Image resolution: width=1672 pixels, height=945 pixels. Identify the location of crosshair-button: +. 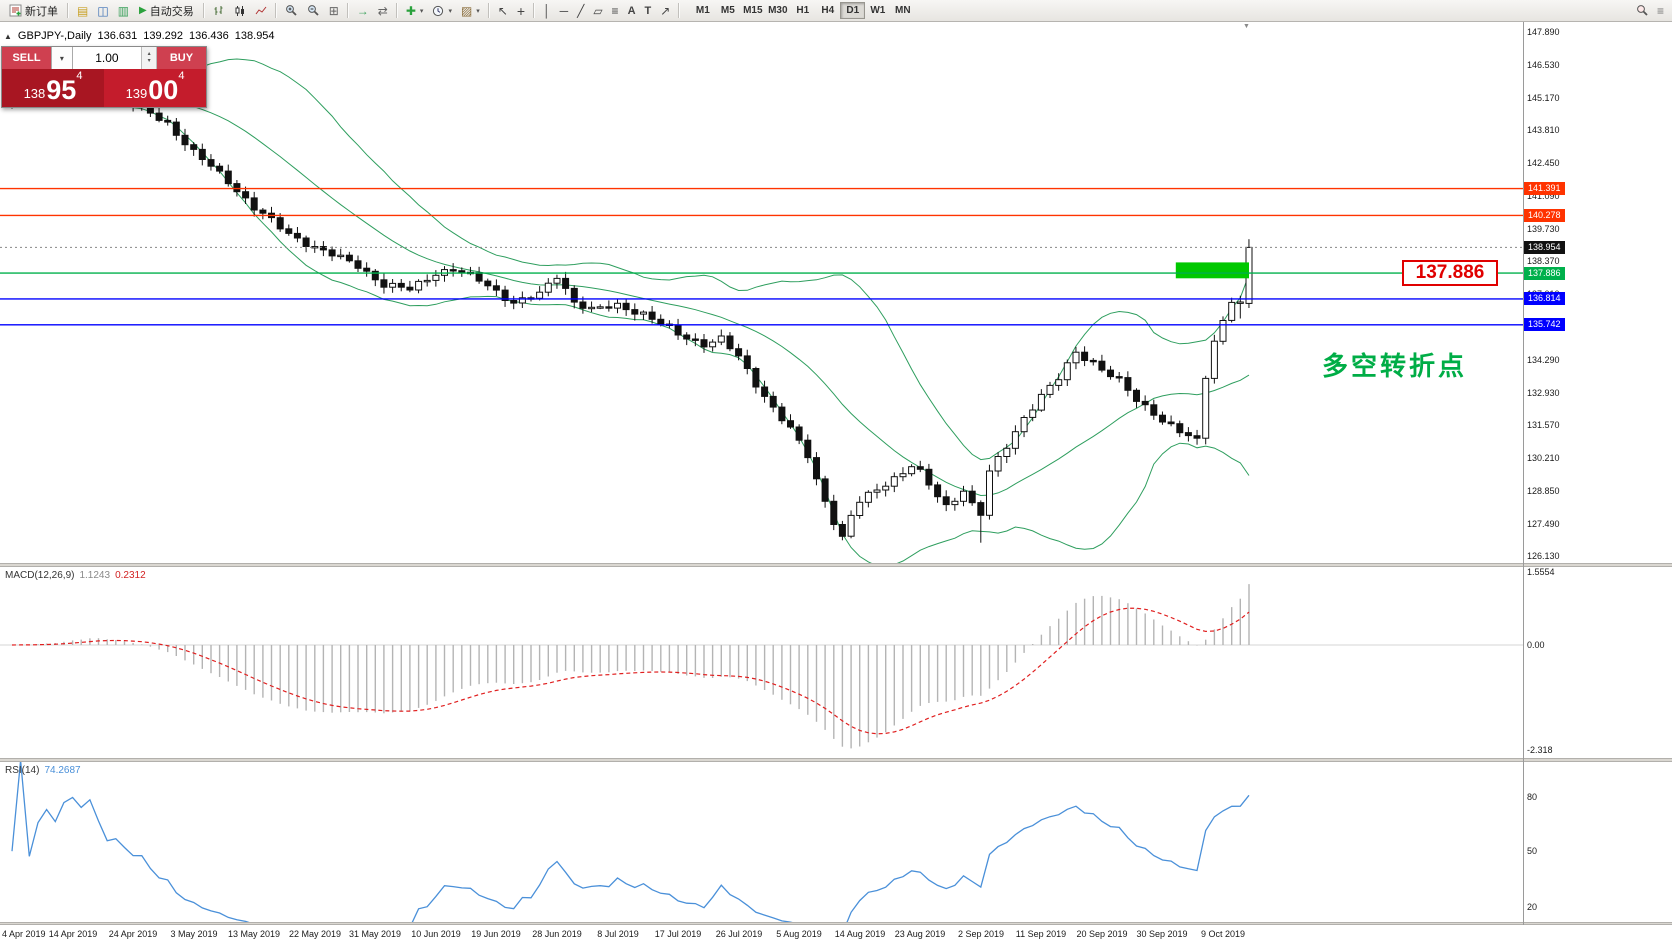
(521, 10).